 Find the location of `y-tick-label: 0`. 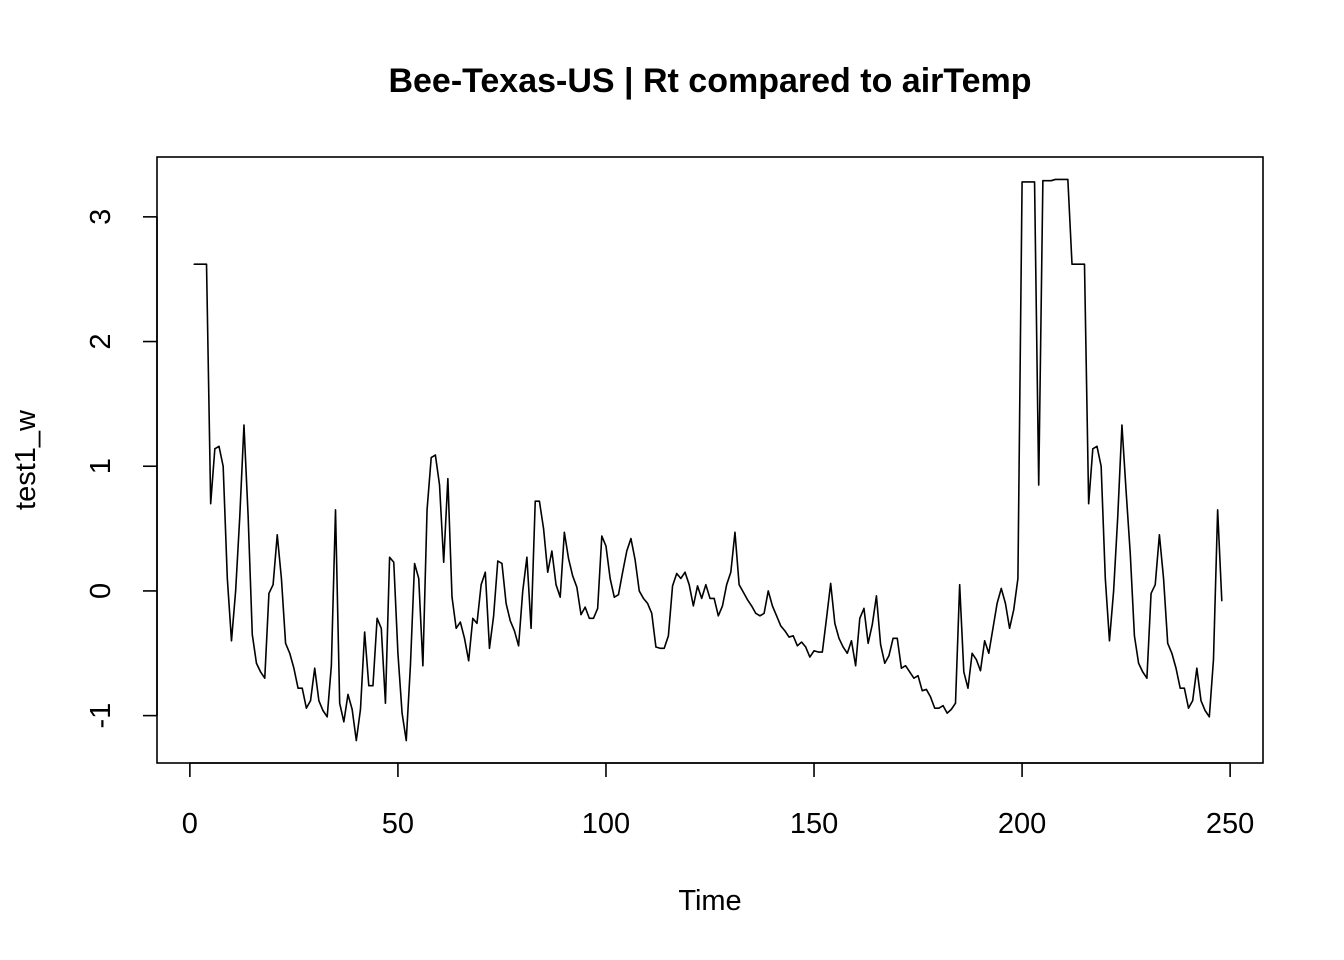

y-tick-label: 0 is located at coordinates (101, 591).